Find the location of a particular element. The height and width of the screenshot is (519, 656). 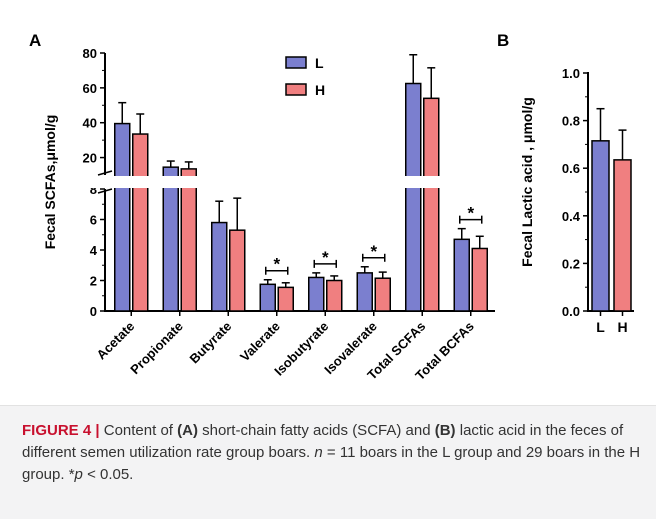

y-lower-tick-label: 8 is located at coordinates (93, 189).